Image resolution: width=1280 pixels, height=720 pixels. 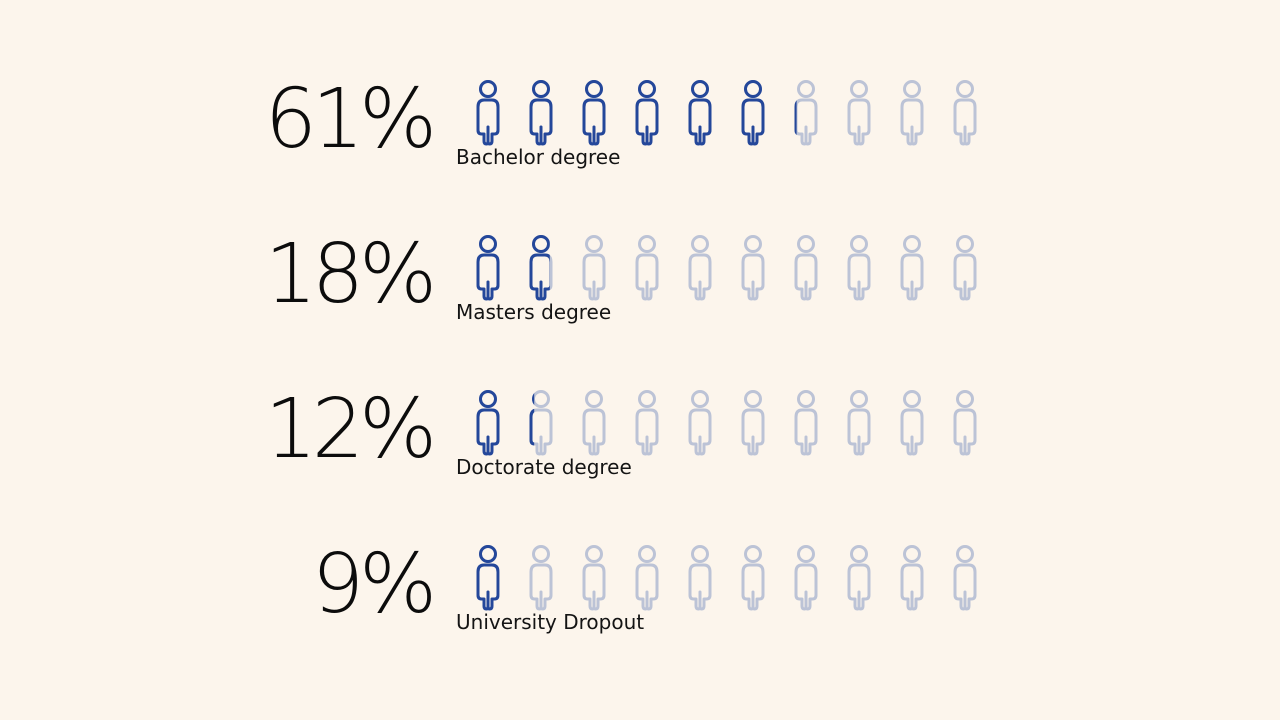 I want to click on category-label: Doctorate degree, so click(x=544, y=467).